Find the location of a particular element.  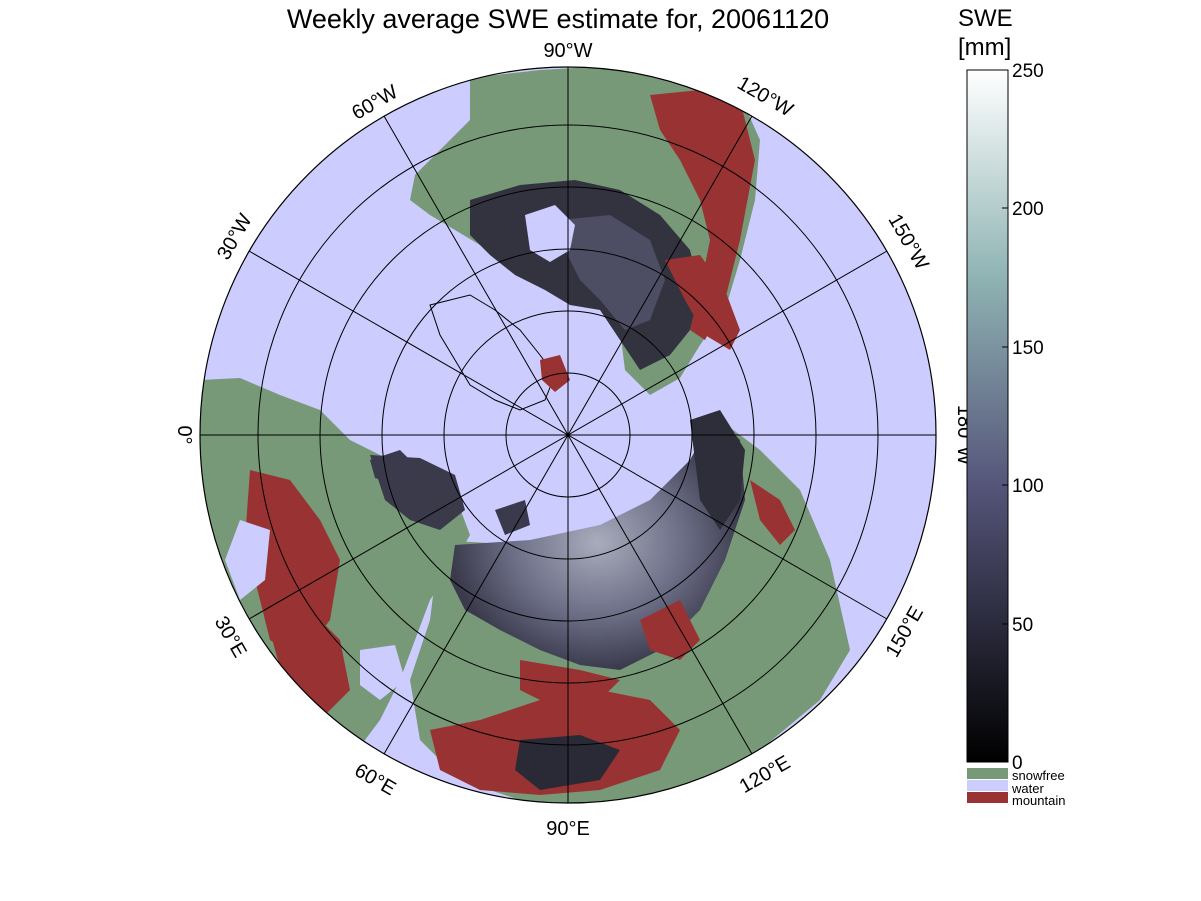

lon-label-90w: 90°W is located at coordinates (567, 51).